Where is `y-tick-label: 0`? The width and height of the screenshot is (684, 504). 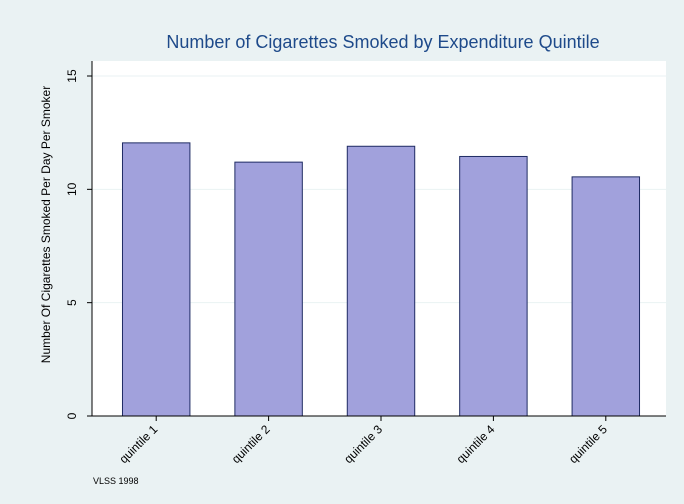
y-tick-label: 0 is located at coordinates (72, 415).